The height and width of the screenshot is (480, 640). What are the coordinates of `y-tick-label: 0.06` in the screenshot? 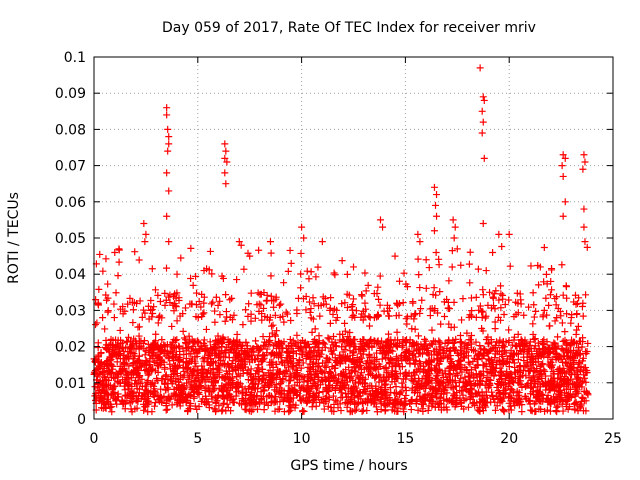 It's located at (70, 203).